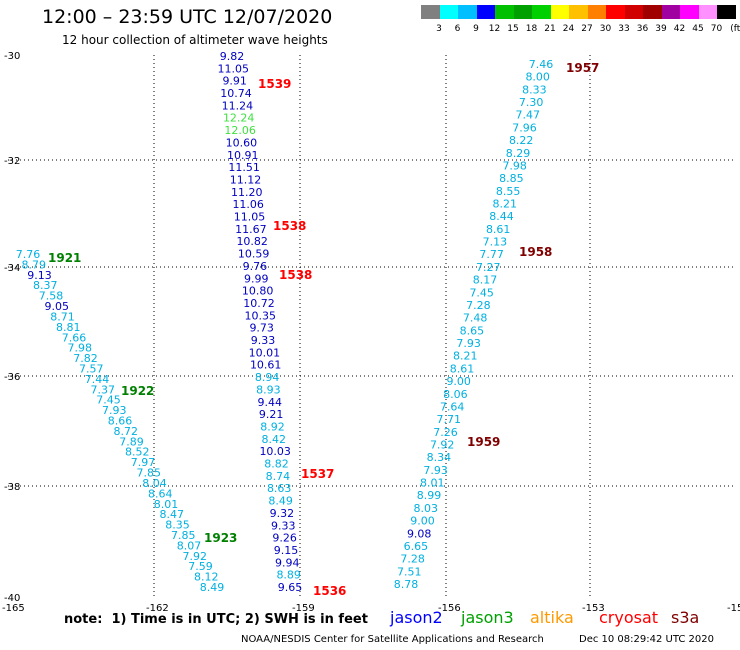 The image size is (740, 650). Describe the element at coordinates (108, 400) in the screenshot. I see `wave-height-value: 7.45` at that location.